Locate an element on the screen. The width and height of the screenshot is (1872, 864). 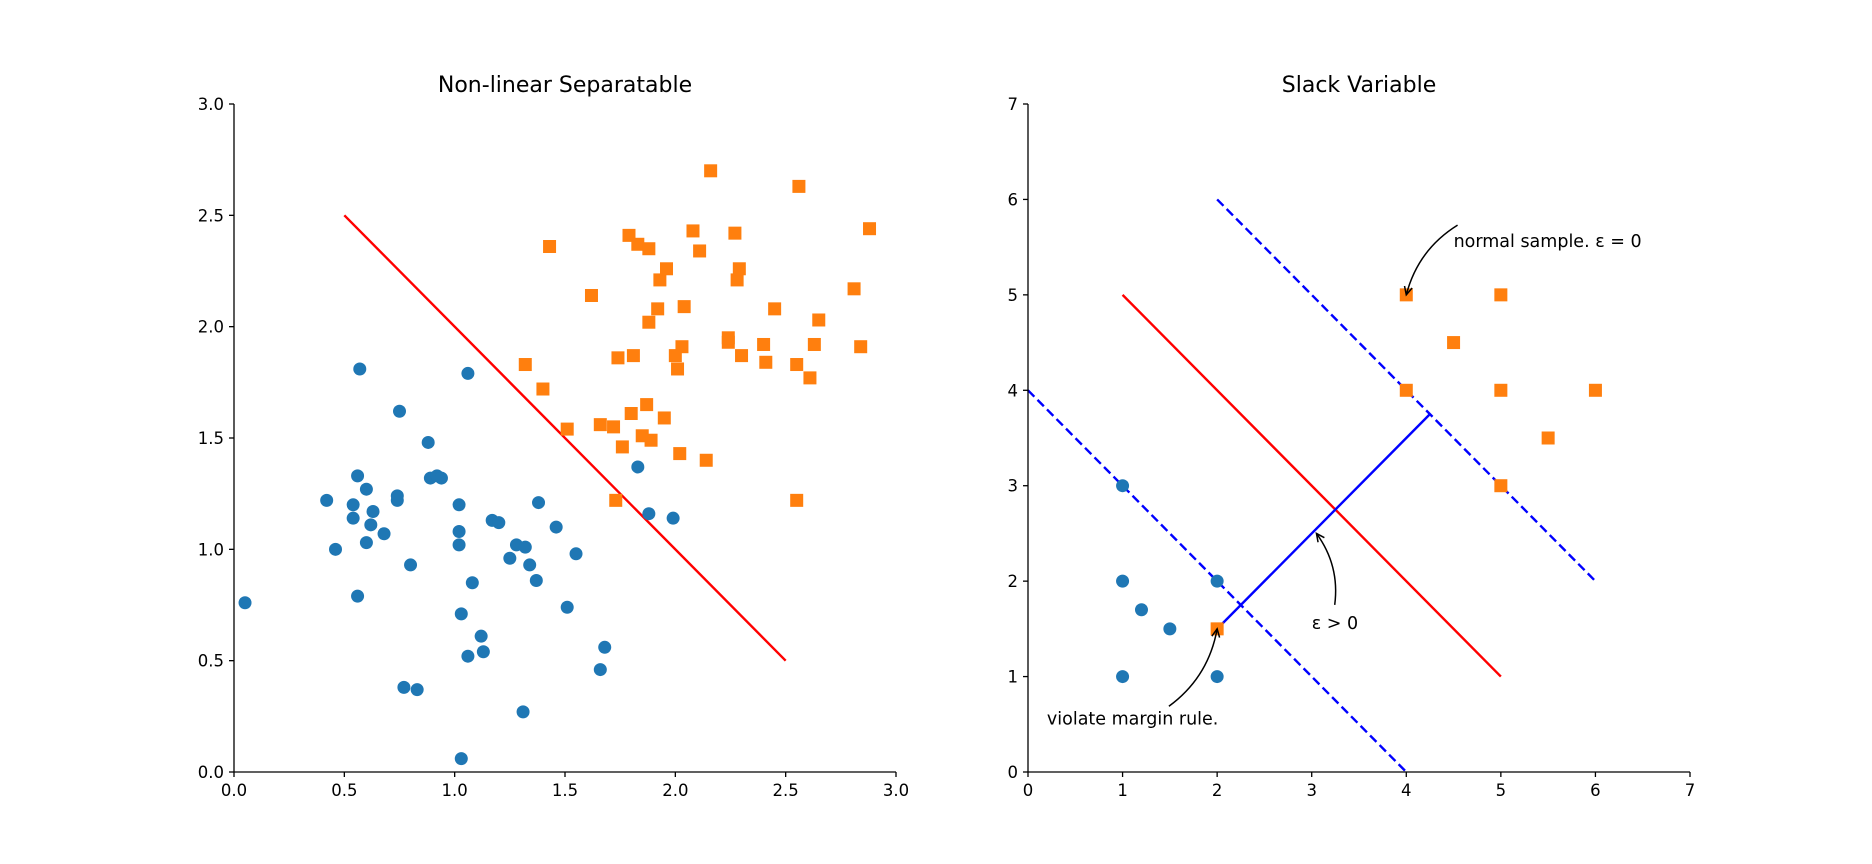
chart-1-y-tick-label: 2 is located at coordinates (1013, 581).